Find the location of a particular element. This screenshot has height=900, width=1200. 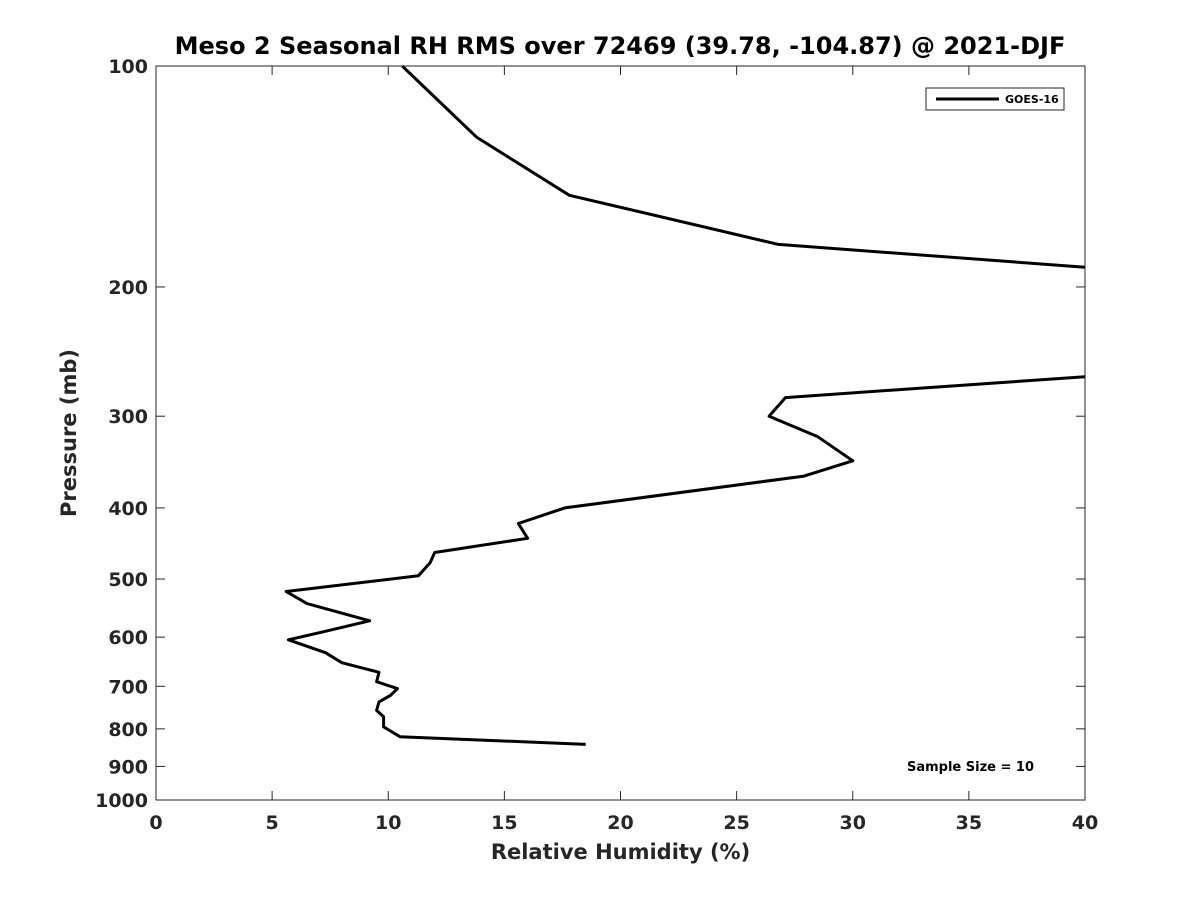

y-tick-label: 1000 is located at coordinates (121, 801).